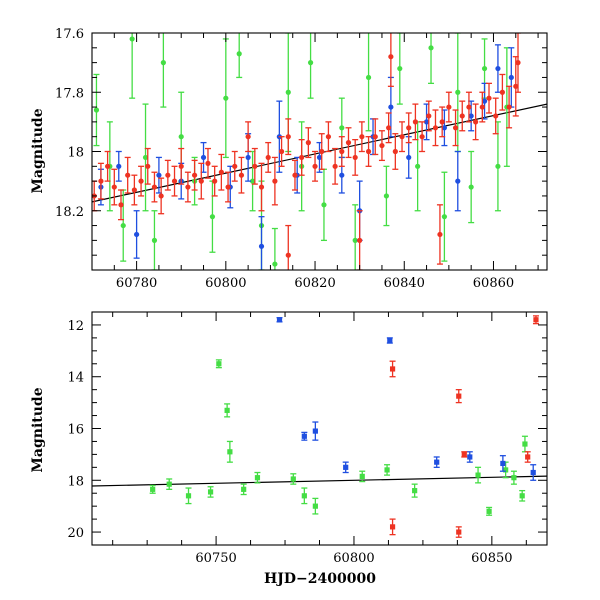 Image resolution: width=600 pixels, height=600 pixels. I want to click on bottom-ylabel: Magnitude, so click(38, 429).